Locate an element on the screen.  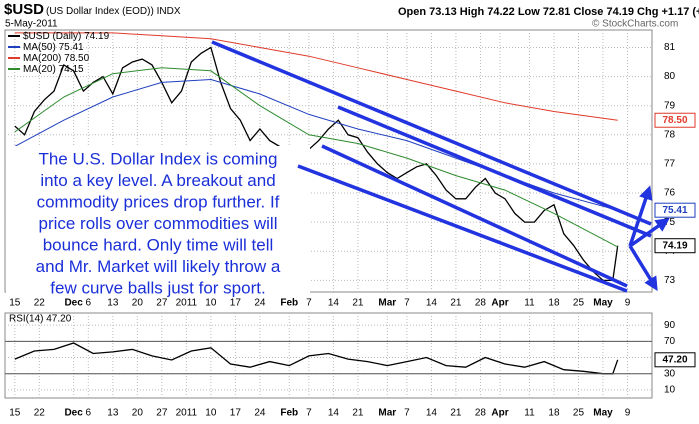
x-tick-label: 15 is located at coordinates (15, 303).